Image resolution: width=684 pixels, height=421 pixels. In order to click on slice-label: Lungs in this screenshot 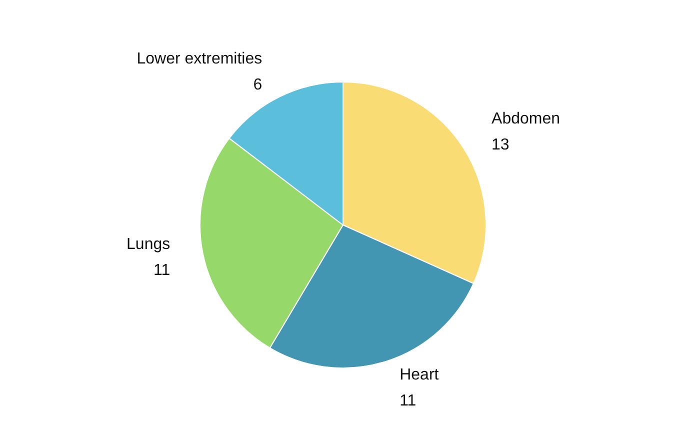, I will do `click(148, 245)`.